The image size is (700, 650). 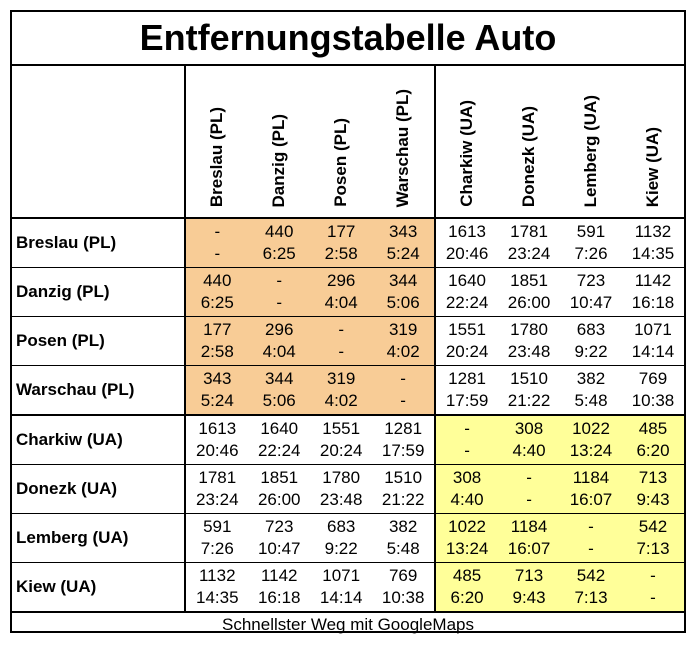 What do you see at coordinates (467, 597) in the screenshot?
I see `travel-time: 6:20` at bounding box center [467, 597].